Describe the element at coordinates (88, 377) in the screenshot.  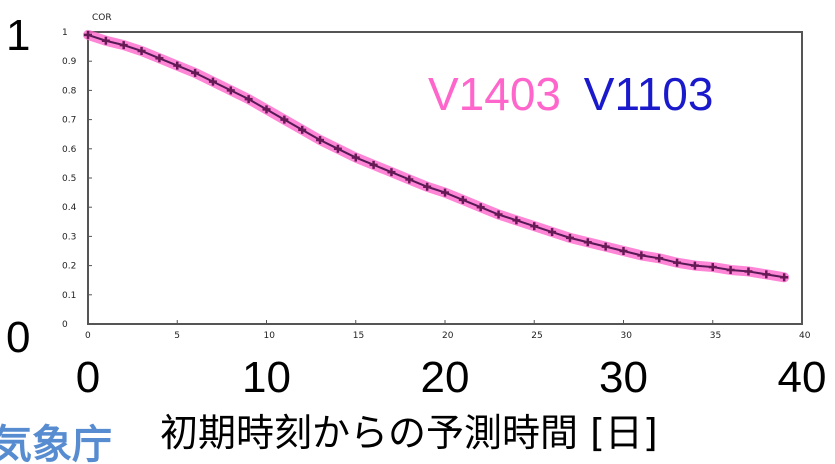
I see `big-x-tick-label: 0` at that location.